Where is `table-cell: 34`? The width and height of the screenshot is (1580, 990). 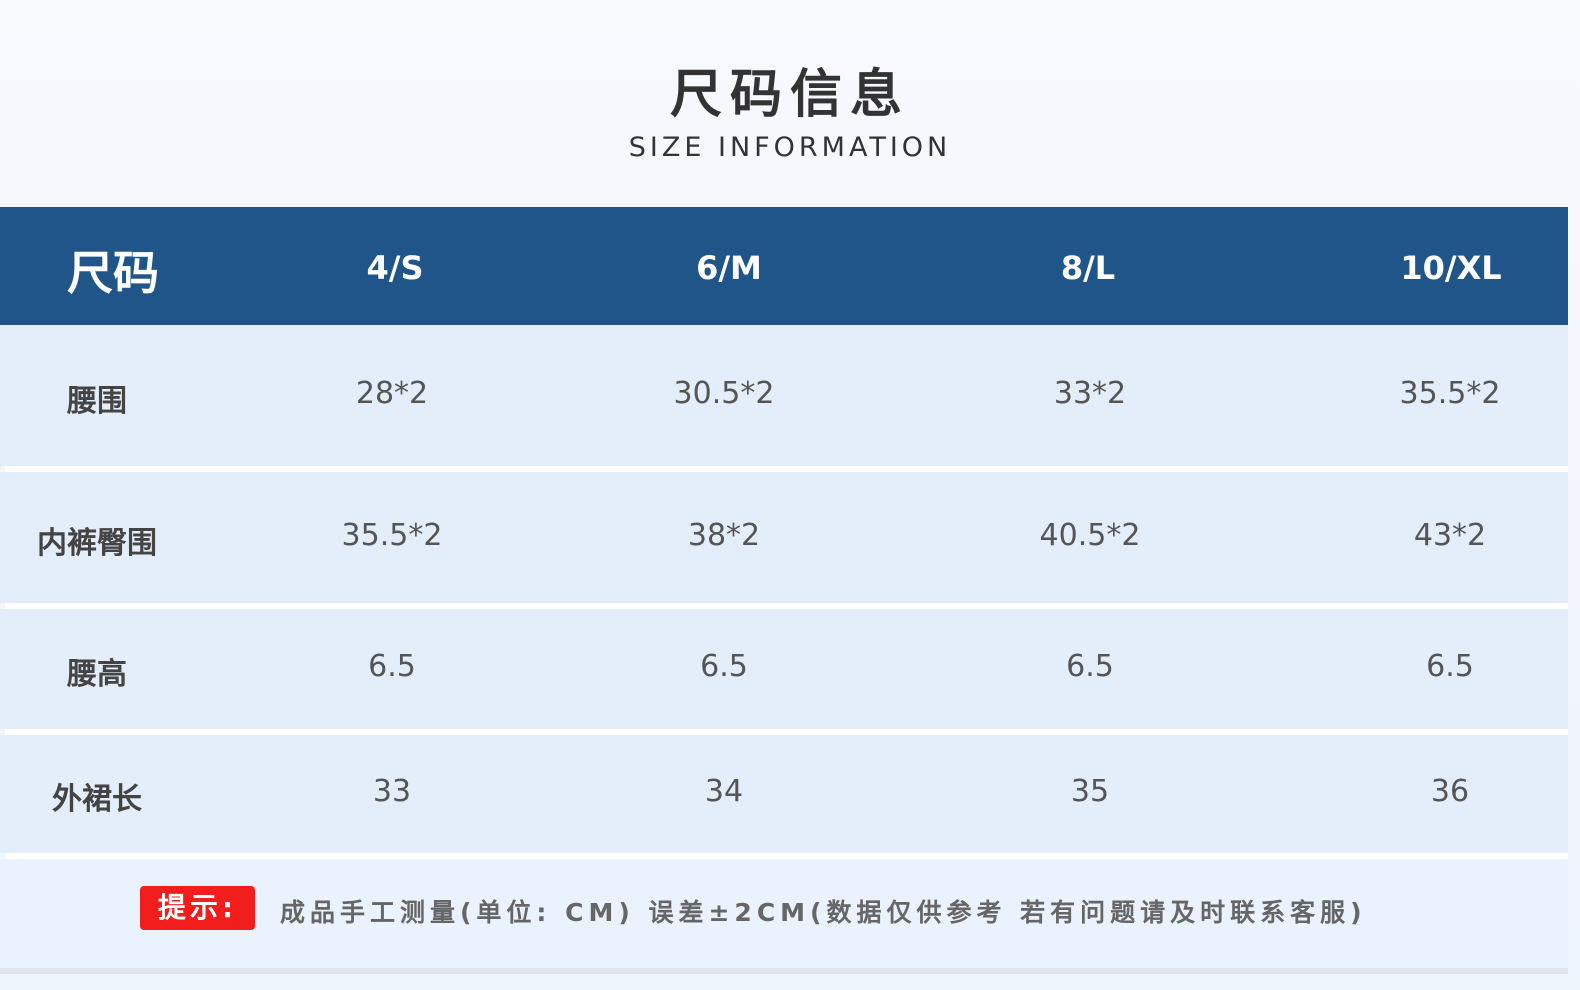
table-cell: 34 is located at coordinates (724, 791).